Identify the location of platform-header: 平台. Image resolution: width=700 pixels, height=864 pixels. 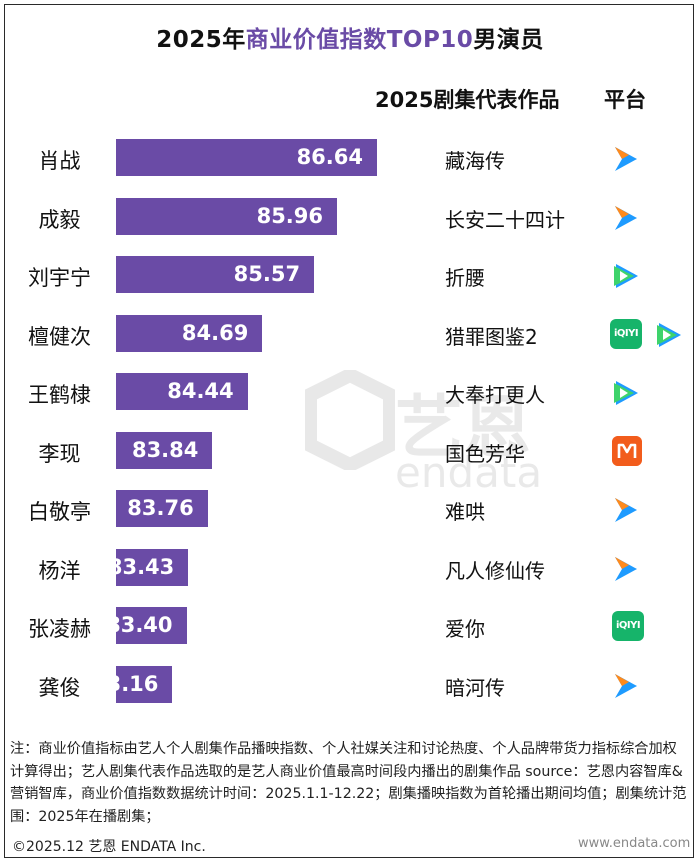
(625, 100).